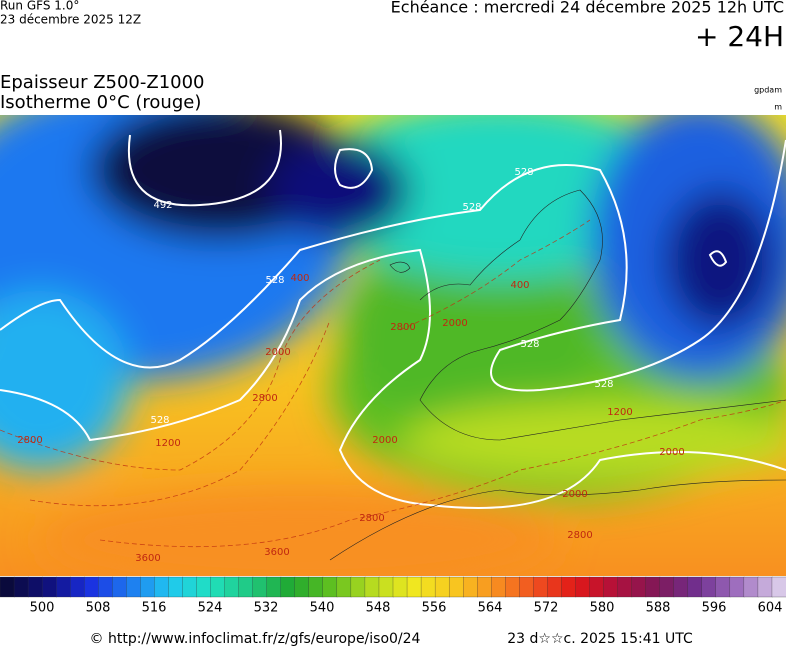 The width and height of the screenshot is (786, 652). What do you see at coordinates (778, 107) in the screenshot?
I see `unit-m: m` at bounding box center [778, 107].